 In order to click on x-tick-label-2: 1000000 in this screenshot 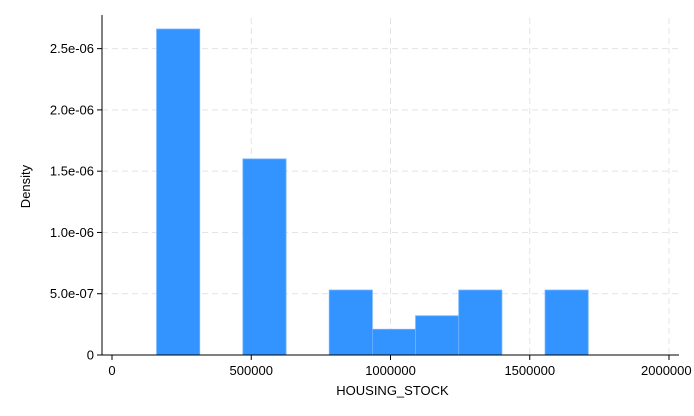, I will do `click(390, 370)`.